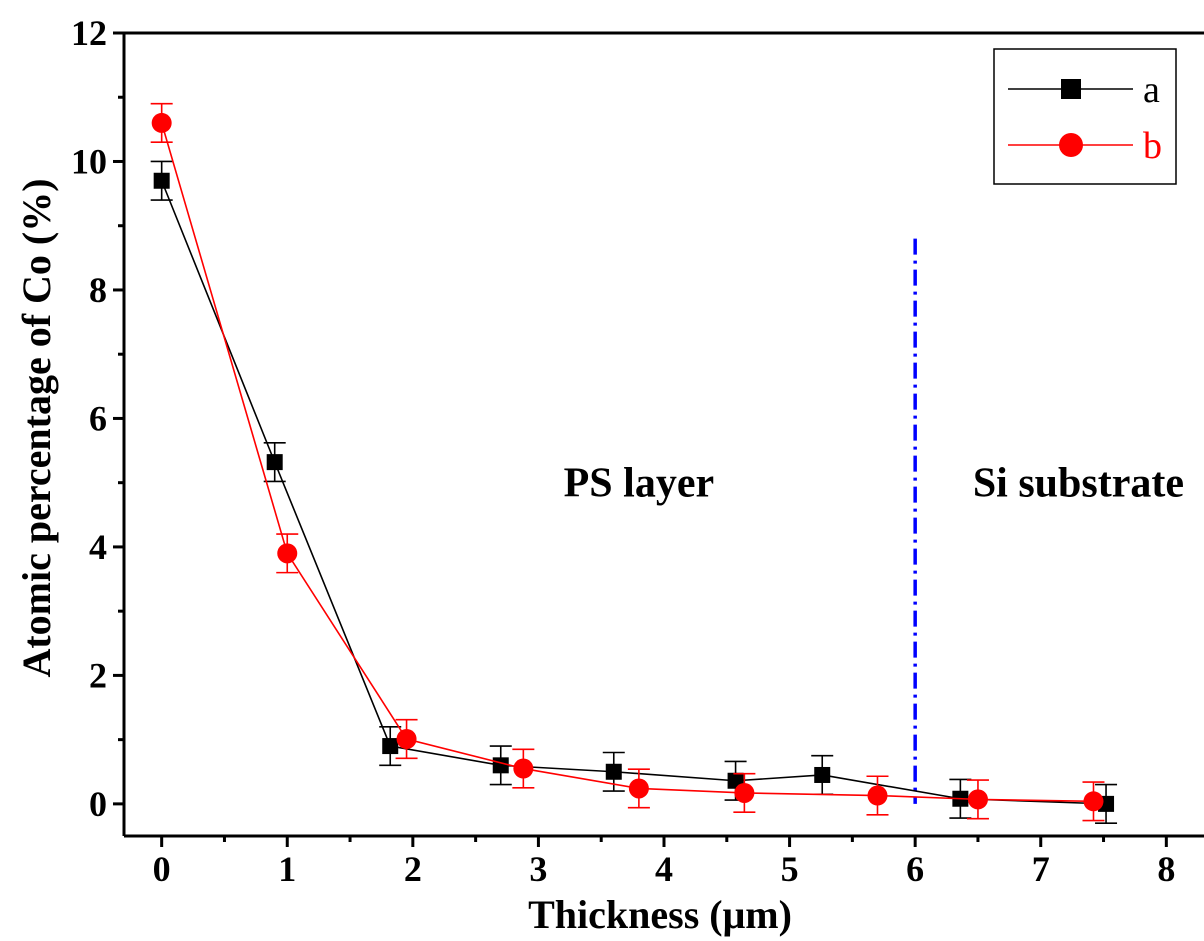 This screenshot has width=1204, height=941. Describe the element at coordinates (98, 547) in the screenshot. I see `y-tick-label: 4` at that location.